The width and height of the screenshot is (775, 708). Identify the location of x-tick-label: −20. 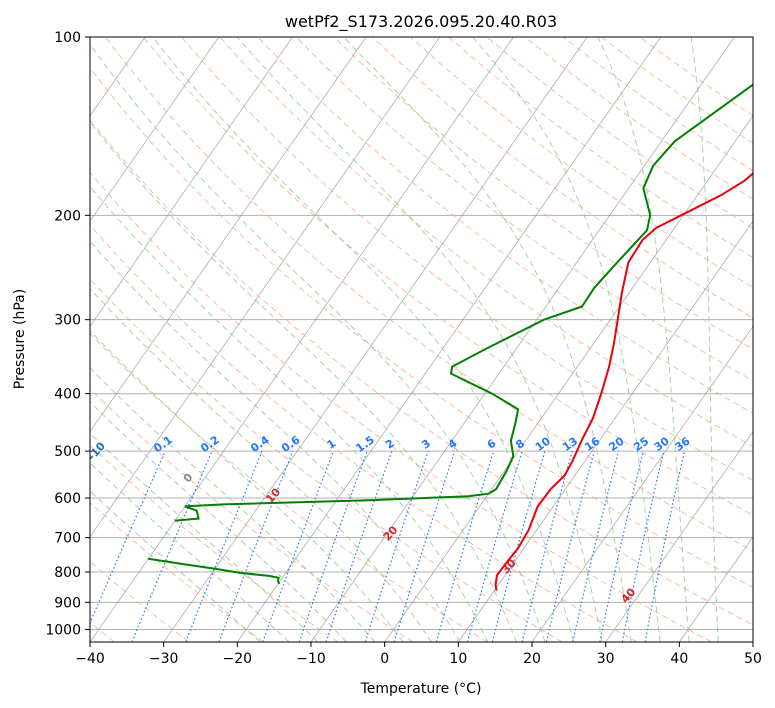
(238, 659).